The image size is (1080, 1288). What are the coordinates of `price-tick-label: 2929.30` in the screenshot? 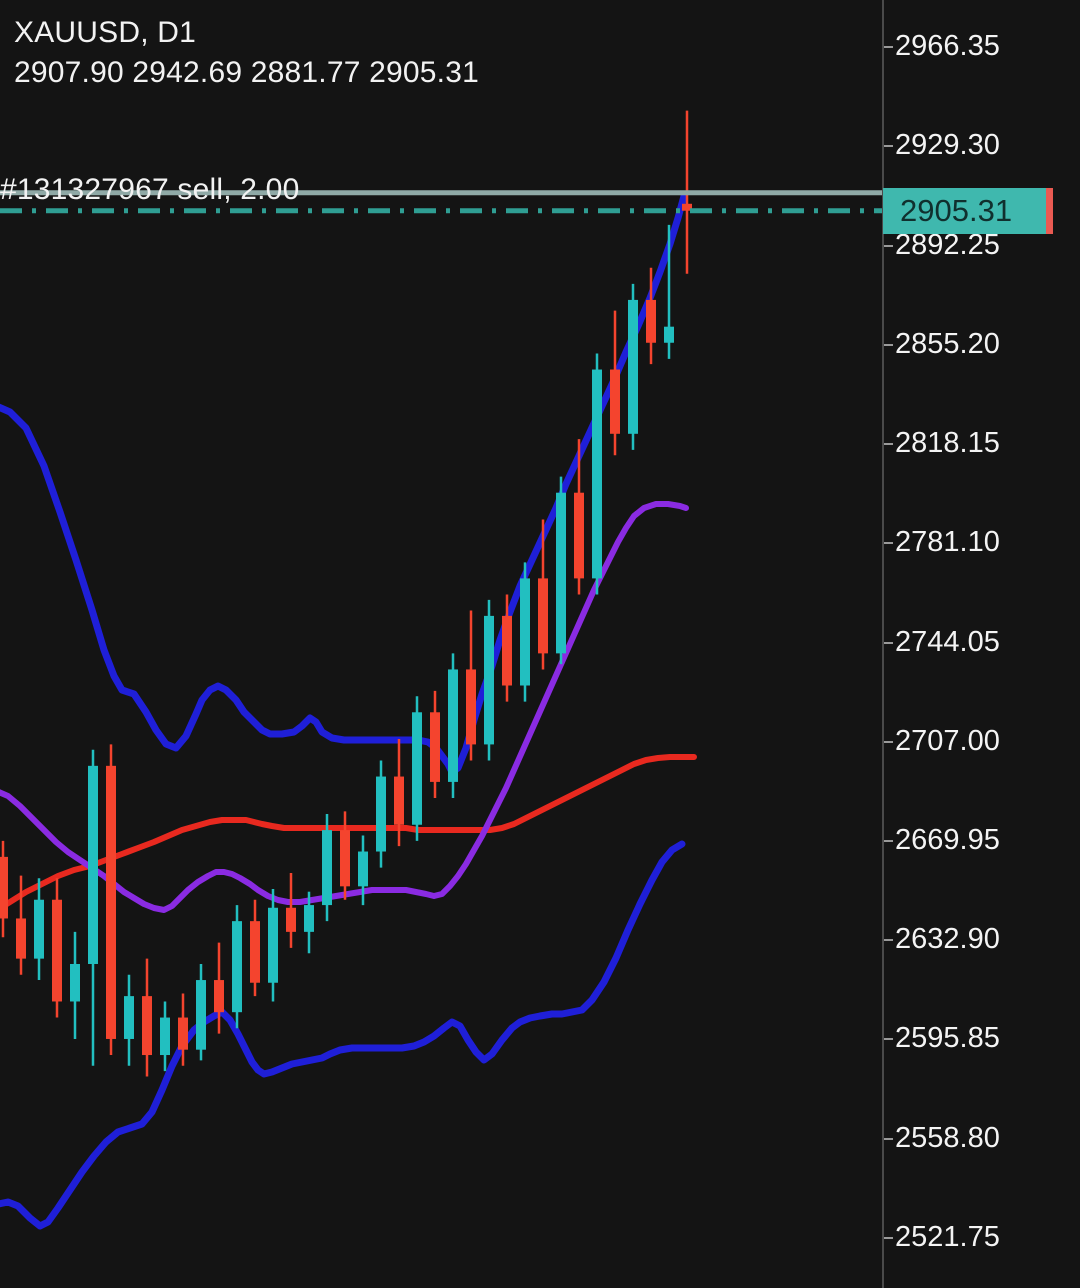 It's located at (947, 145).